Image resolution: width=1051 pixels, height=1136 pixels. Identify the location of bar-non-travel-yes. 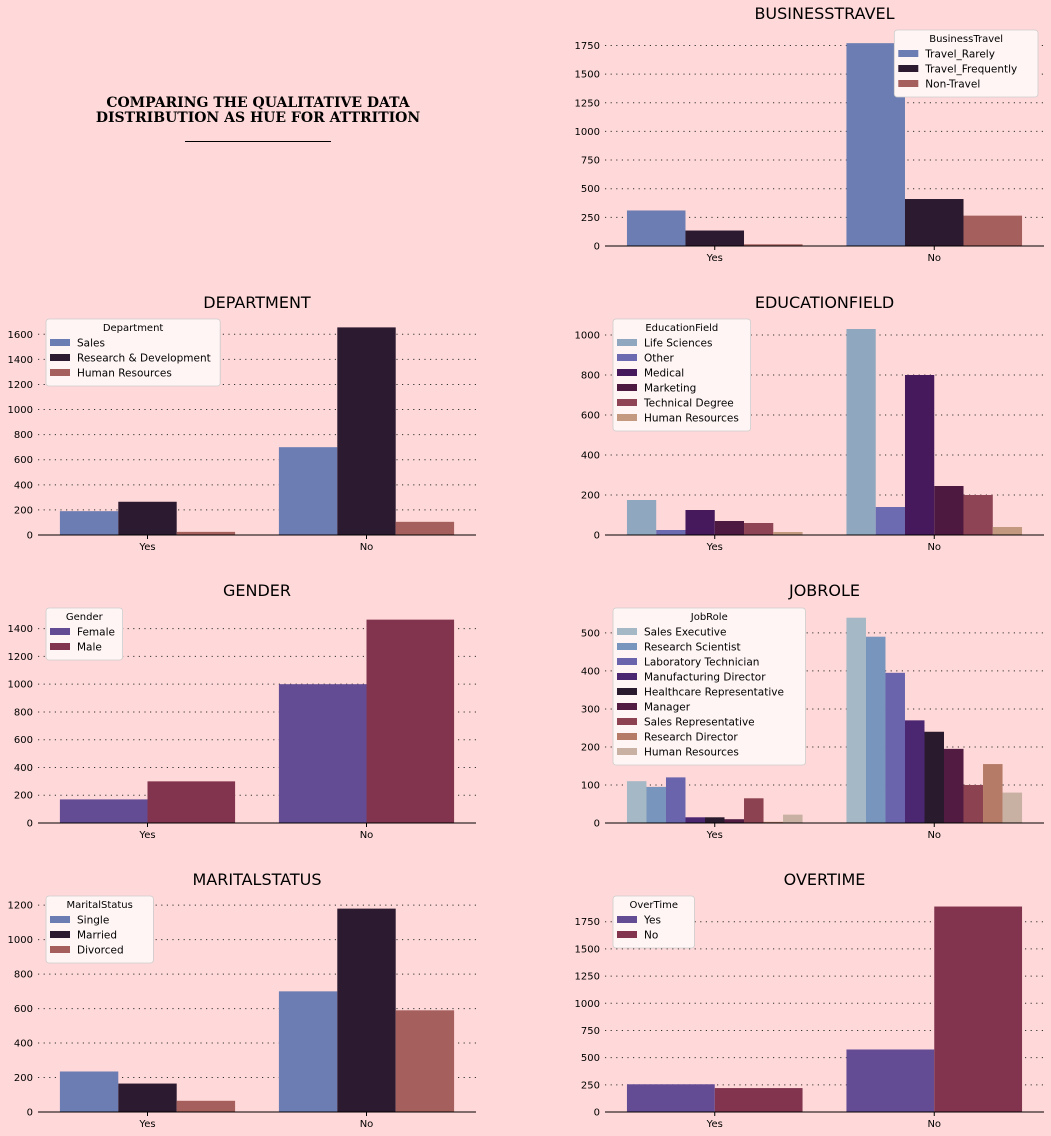
(773, 245).